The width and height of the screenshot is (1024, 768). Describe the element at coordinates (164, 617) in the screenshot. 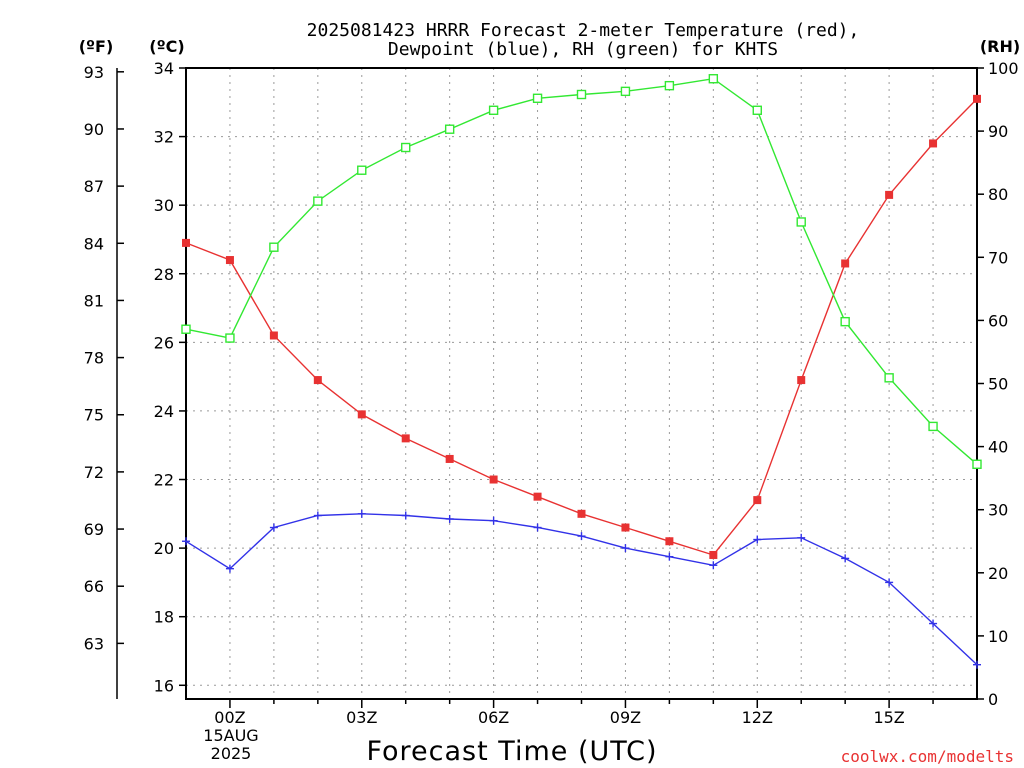

I see `celsius-tick-label: 18` at that location.